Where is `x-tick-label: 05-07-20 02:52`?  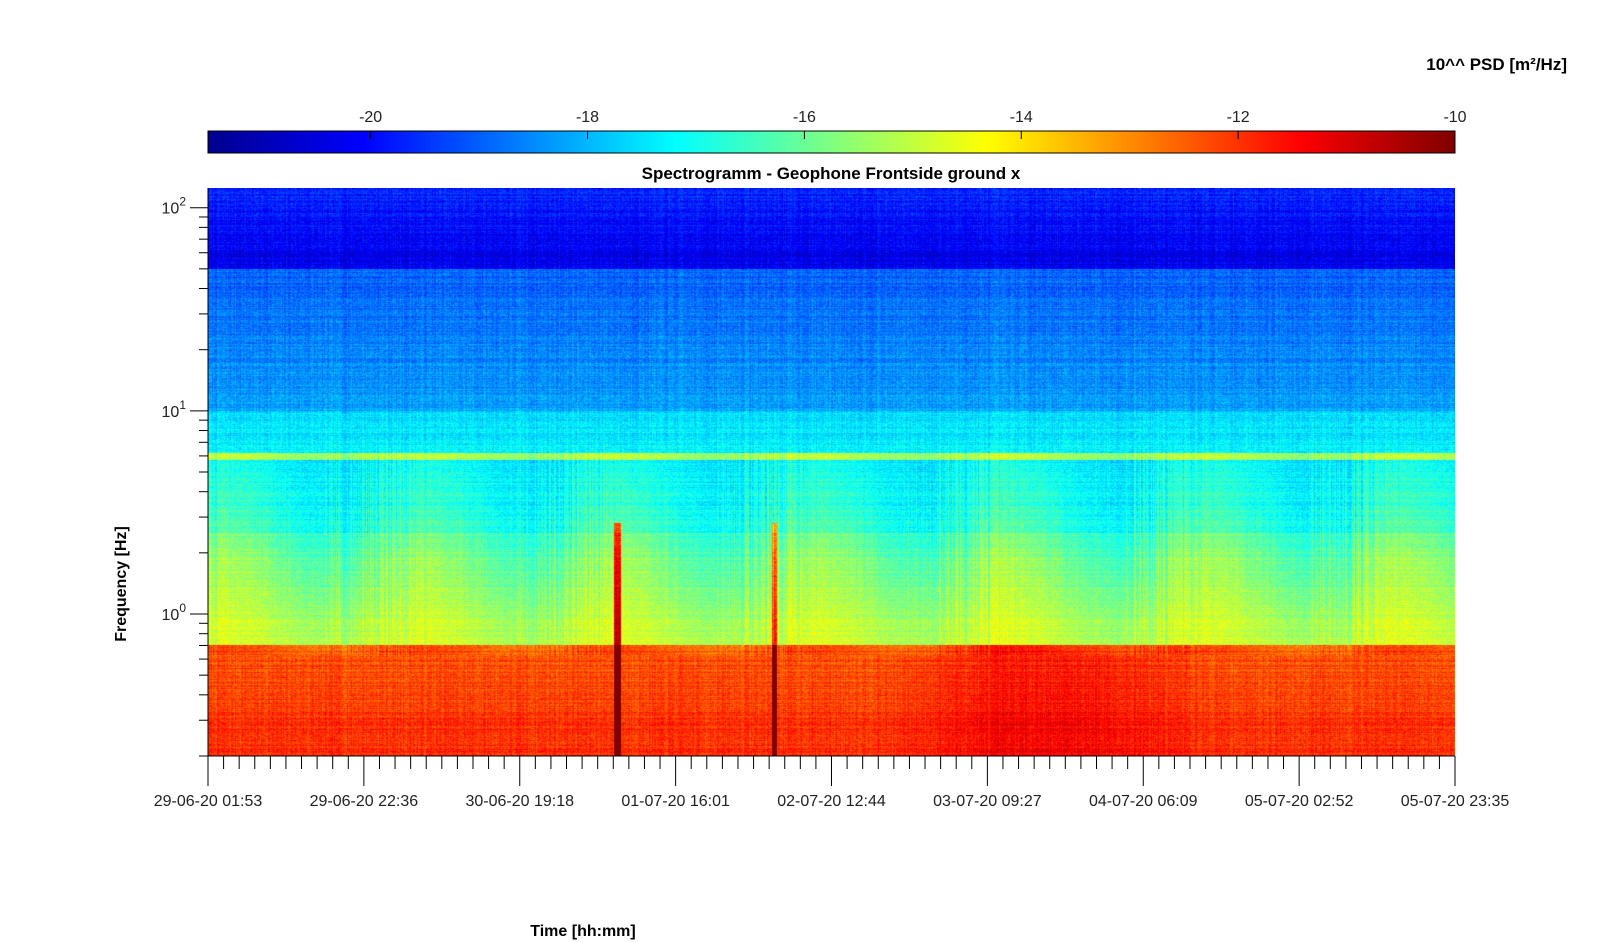 x-tick-label: 05-07-20 02:52 is located at coordinates (1299, 801).